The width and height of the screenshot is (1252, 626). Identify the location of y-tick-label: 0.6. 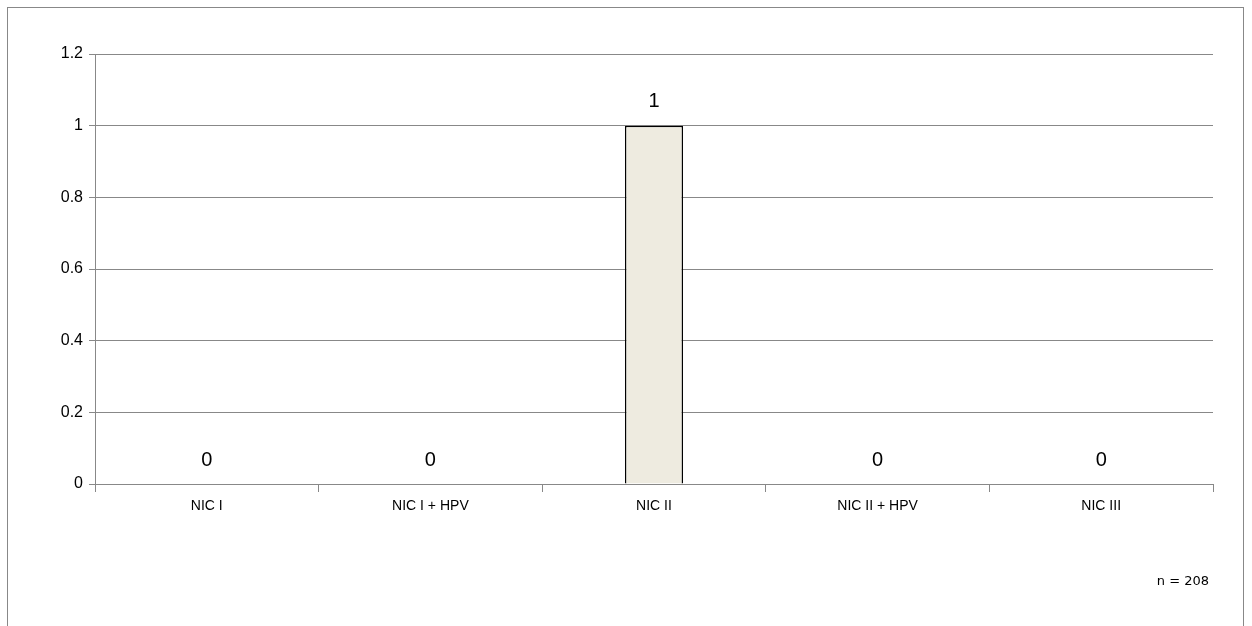
(72, 268).